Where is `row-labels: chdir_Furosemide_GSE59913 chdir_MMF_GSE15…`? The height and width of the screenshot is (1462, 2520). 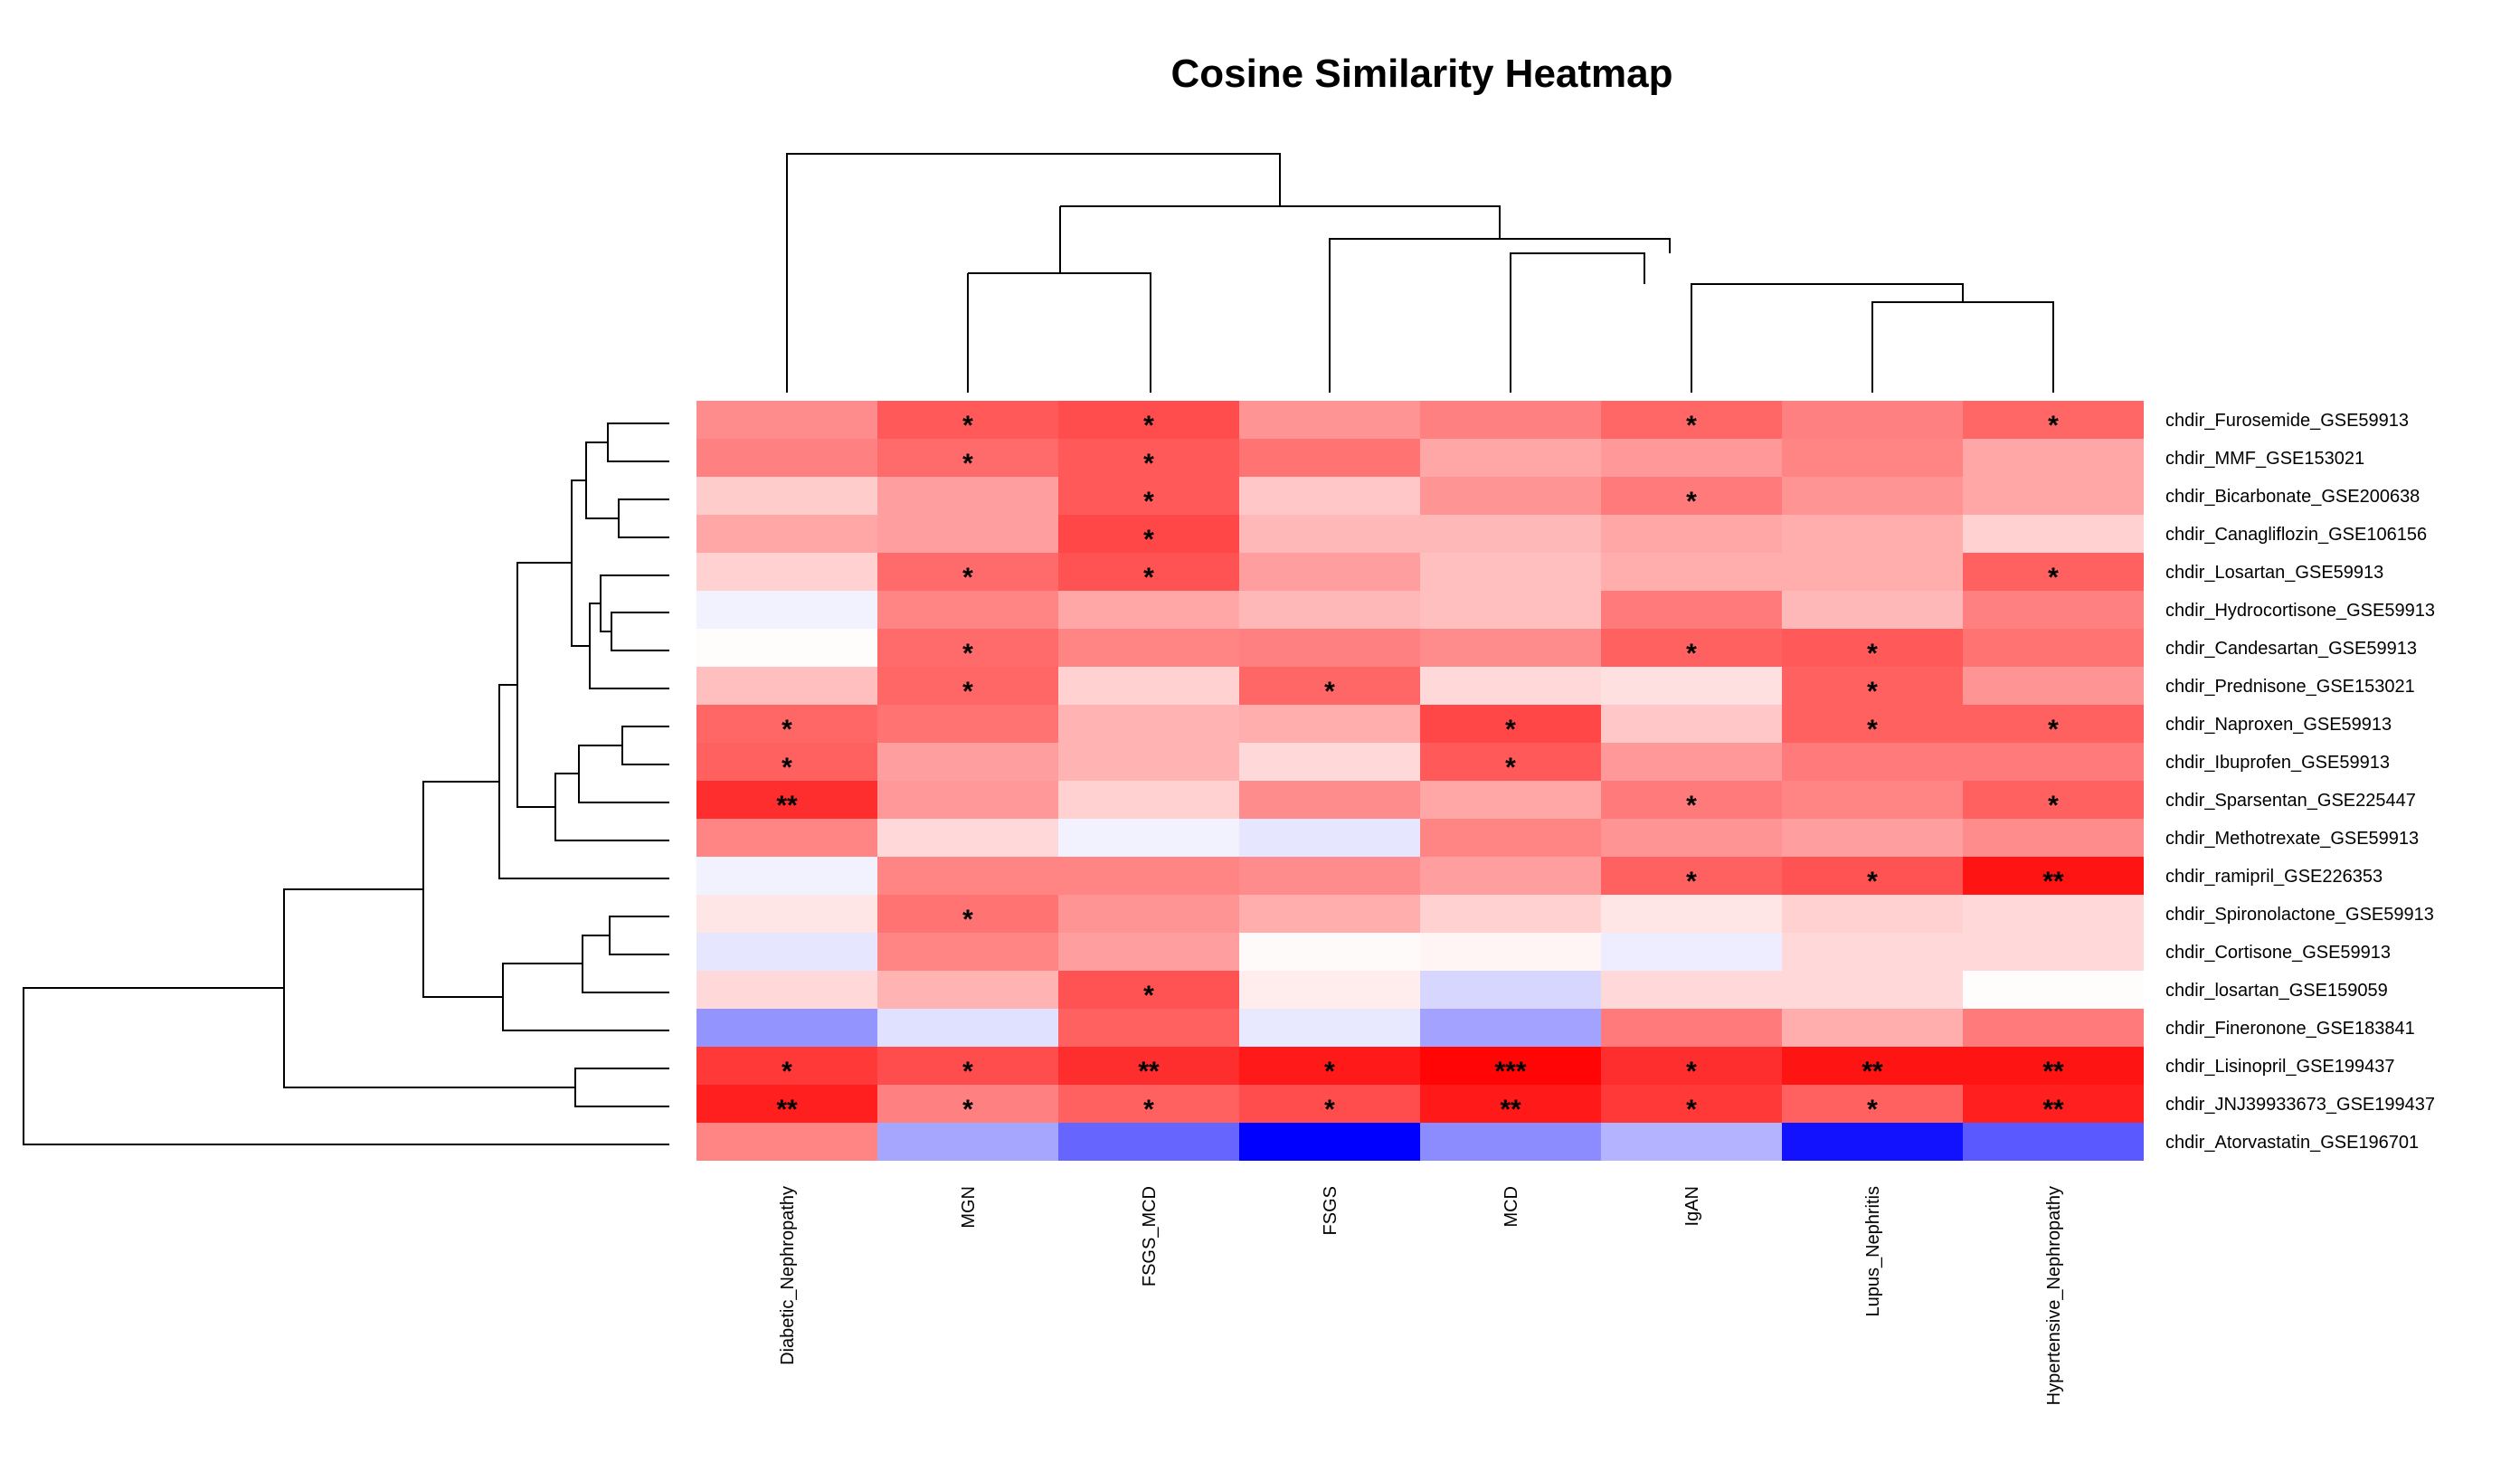
row-labels: chdir_Furosemide_GSE59913 chdir_MMF_GSE15… is located at coordinates (2300, 782).